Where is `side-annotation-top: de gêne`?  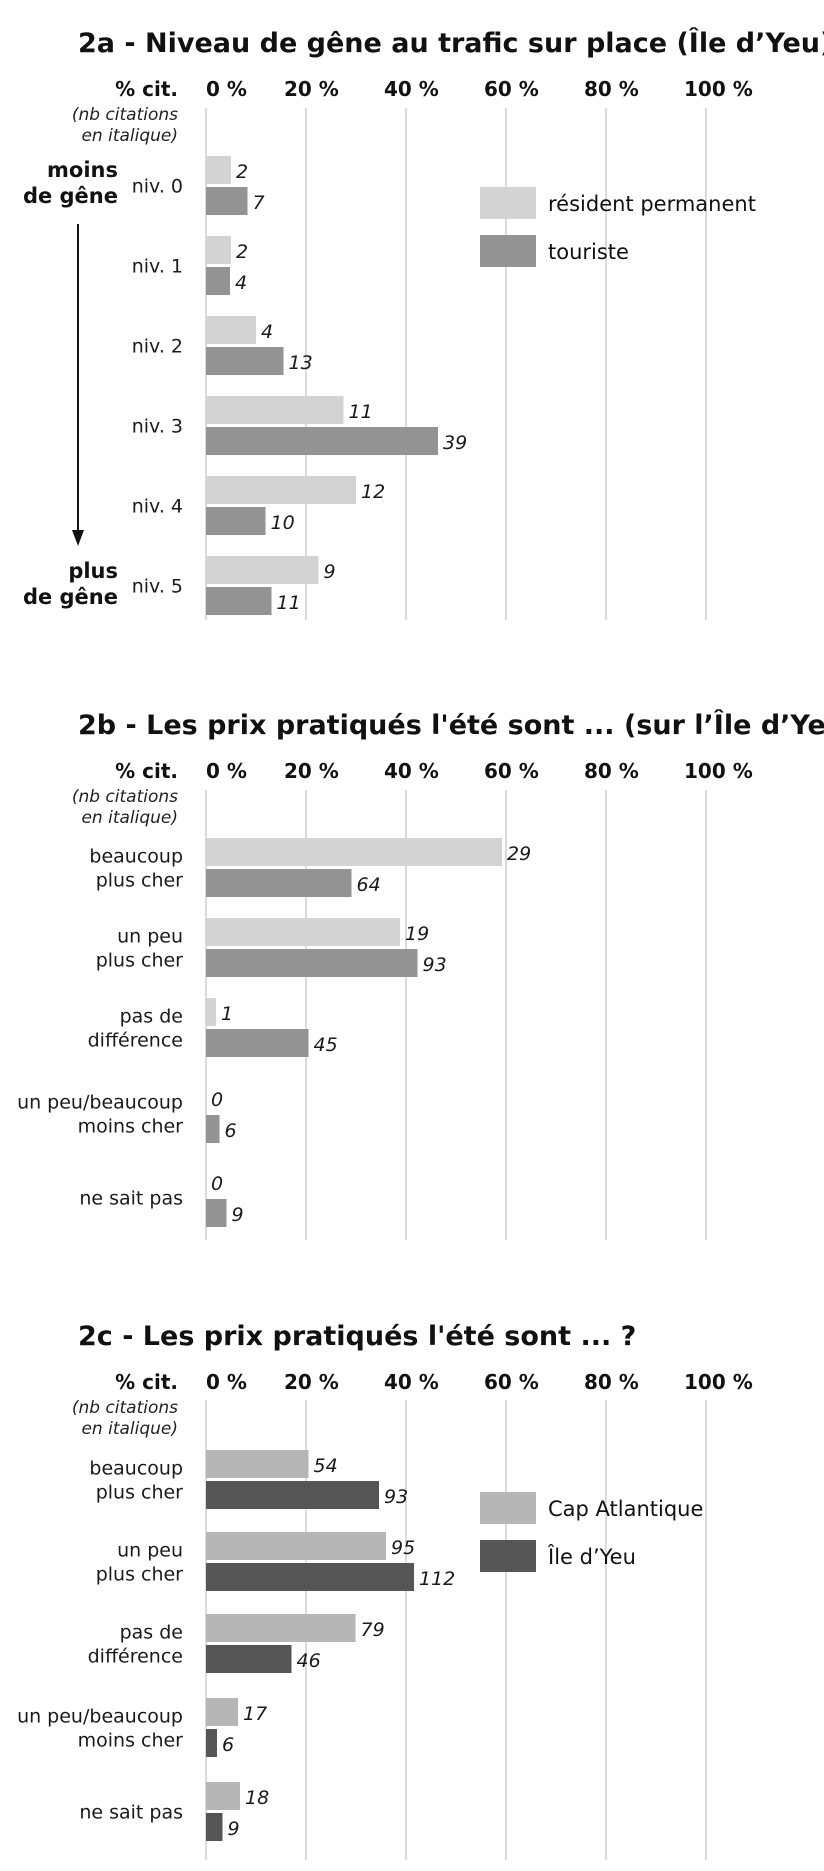
side-annotation-top: de gêne is located at coordinates (70, 196).